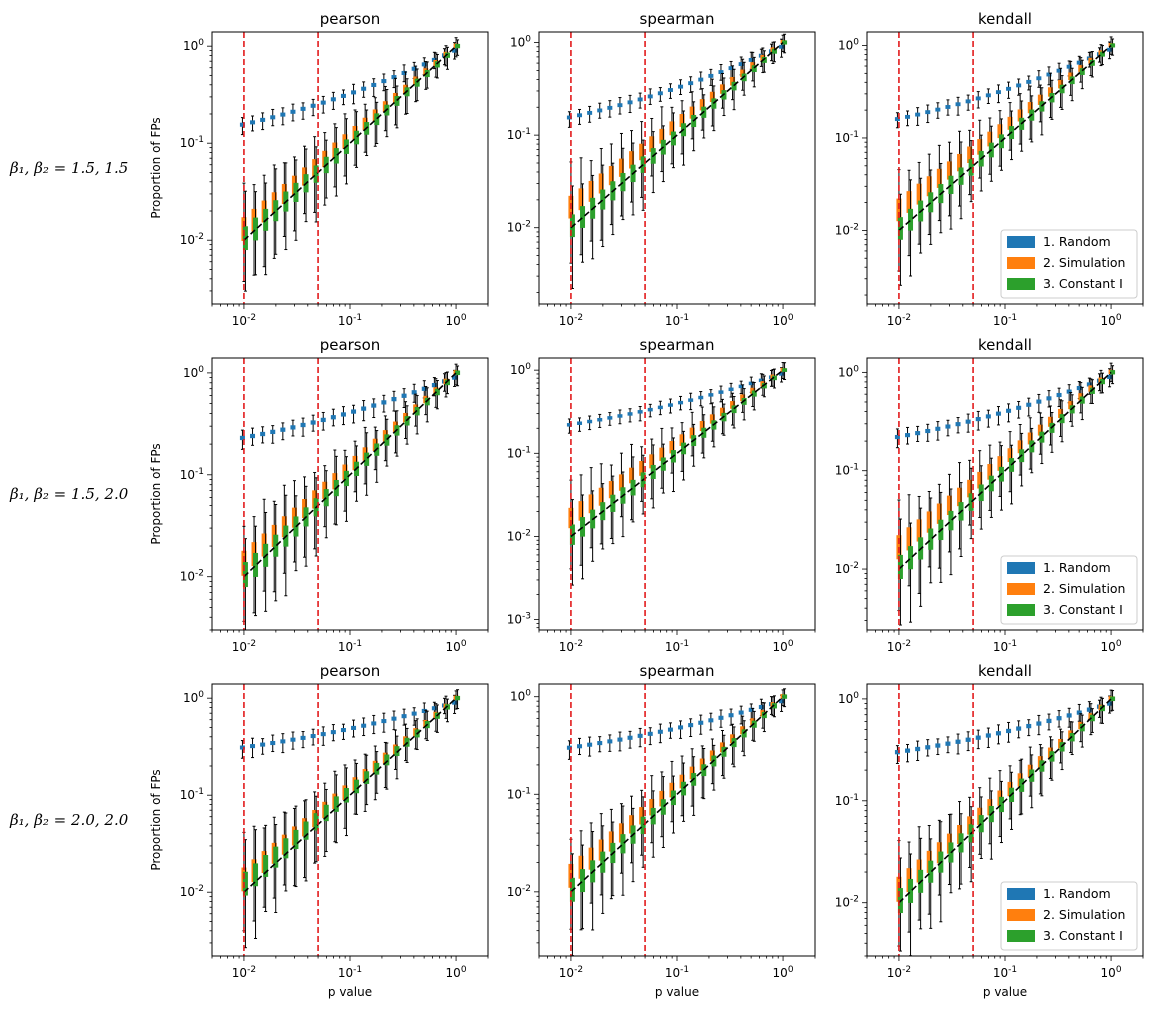  Describe the element at coordinates (456, 320) in the screenshot. I see `x-tick-label: 100` at that location.